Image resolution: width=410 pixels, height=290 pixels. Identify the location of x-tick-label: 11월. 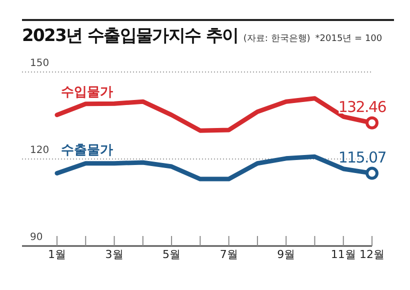
(343, 254).